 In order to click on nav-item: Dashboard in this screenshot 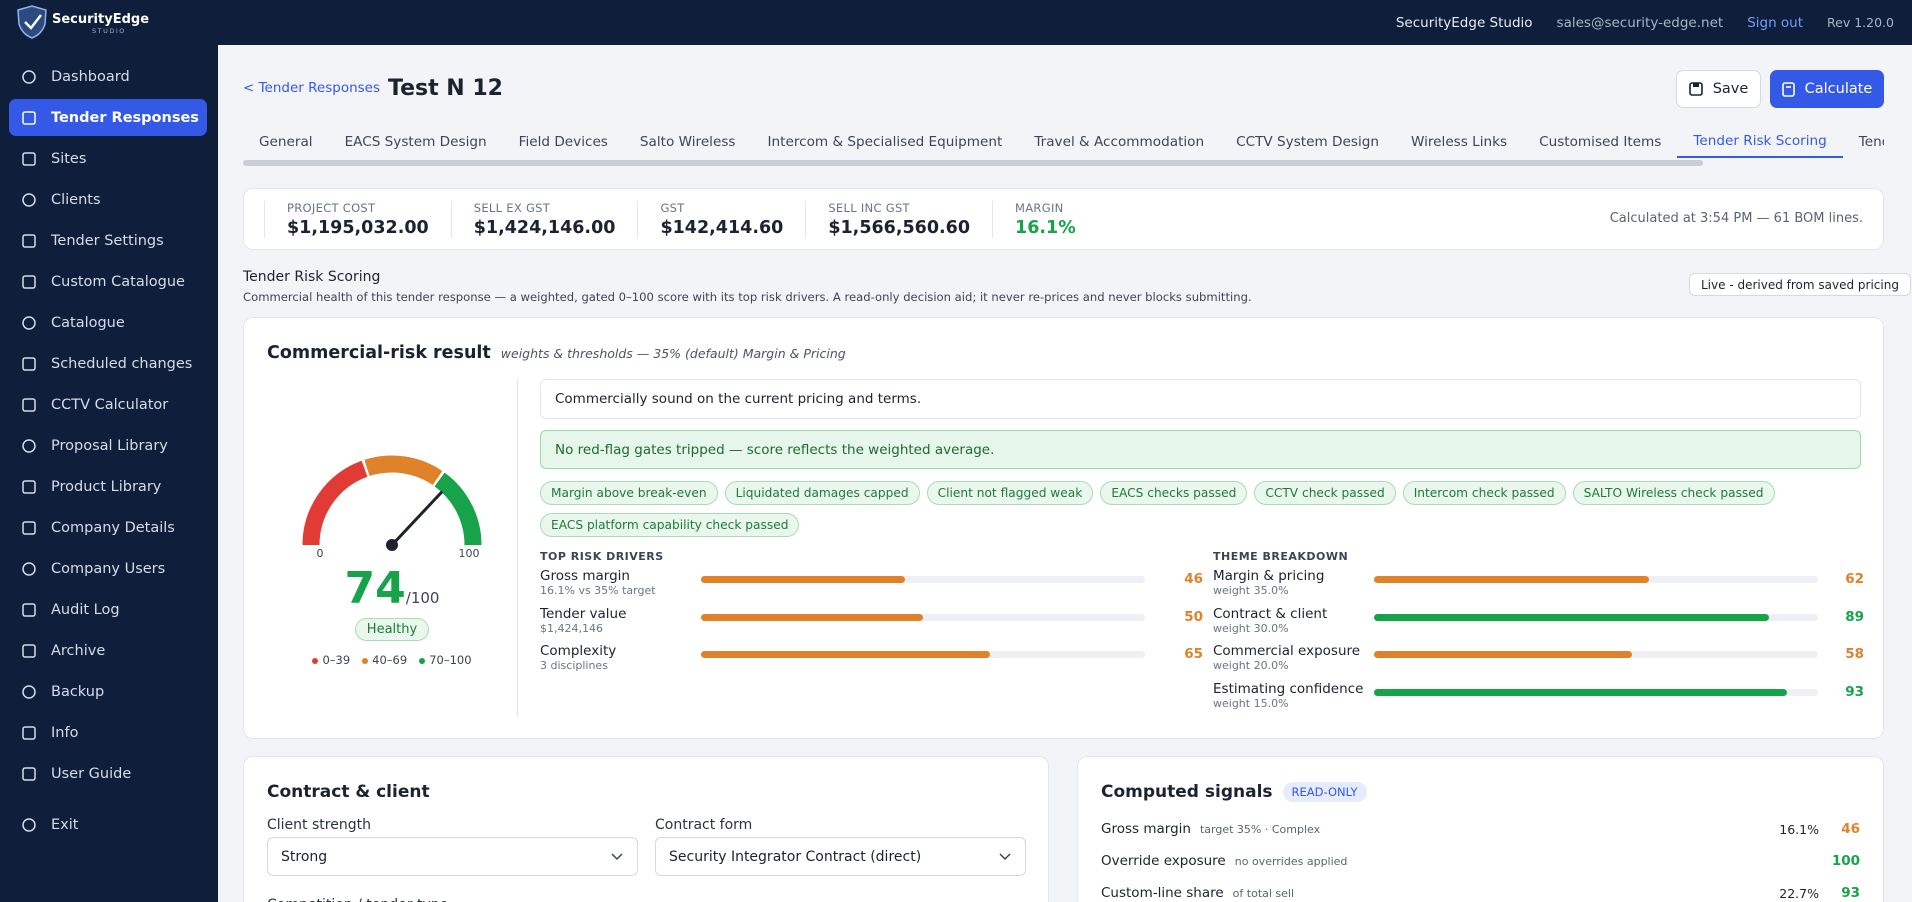, I will do `click(108, 76)`.